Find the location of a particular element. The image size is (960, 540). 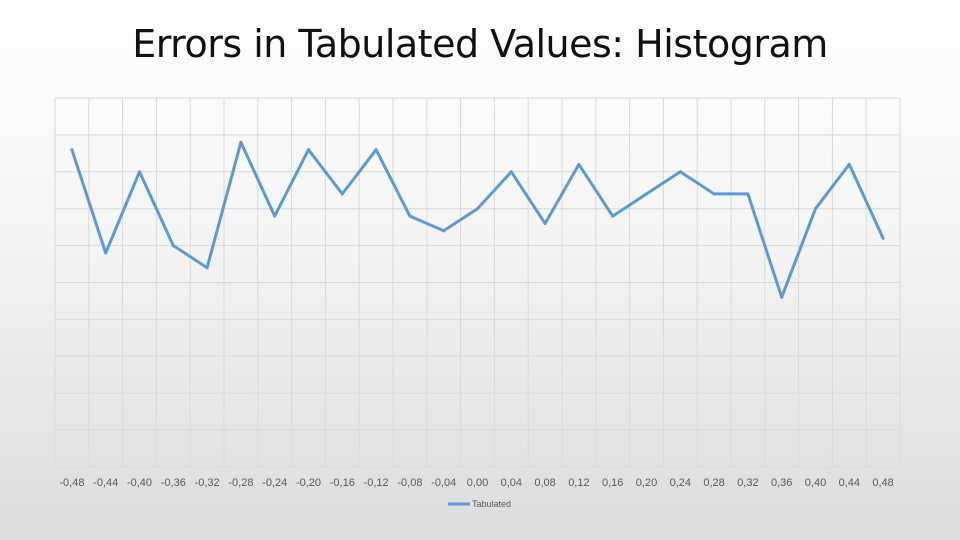

x-tick-label: -0,28 is located at coordinates (240, 483).